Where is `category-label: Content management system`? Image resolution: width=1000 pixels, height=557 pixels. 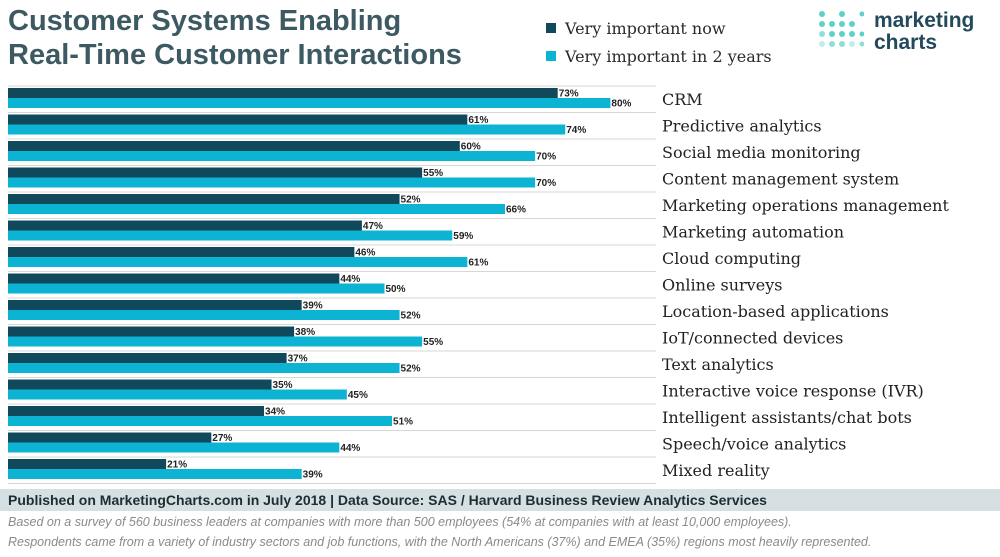
category-label: Content management system is located at coordinates (780, 179).